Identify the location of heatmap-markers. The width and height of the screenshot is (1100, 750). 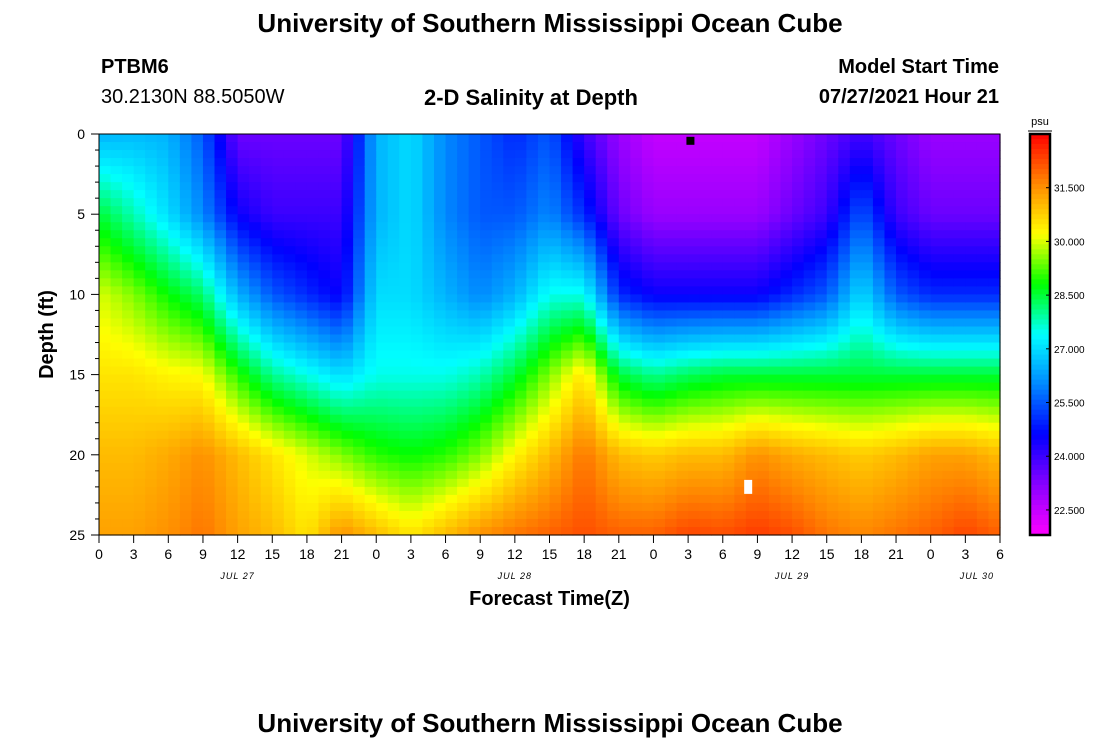
(719, 315).